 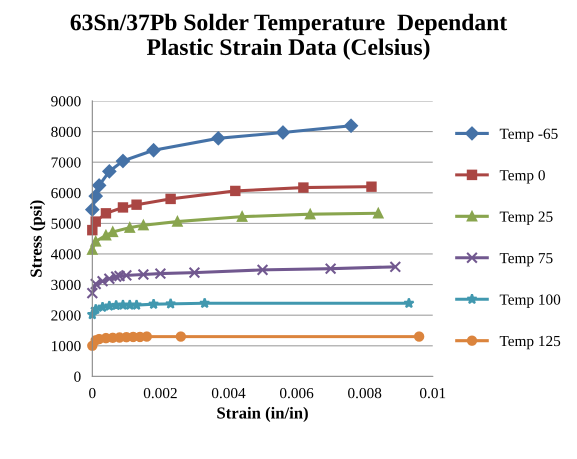 What do you see at coordinates (66, 162) in the screenshot?
I see `y-tick-label: 7000` at bounding box center [66, 162].